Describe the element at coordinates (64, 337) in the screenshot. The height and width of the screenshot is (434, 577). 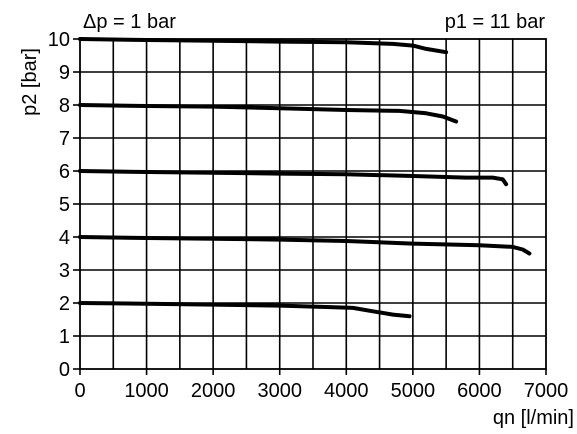
I see `y-tick-label: 1` at that location.